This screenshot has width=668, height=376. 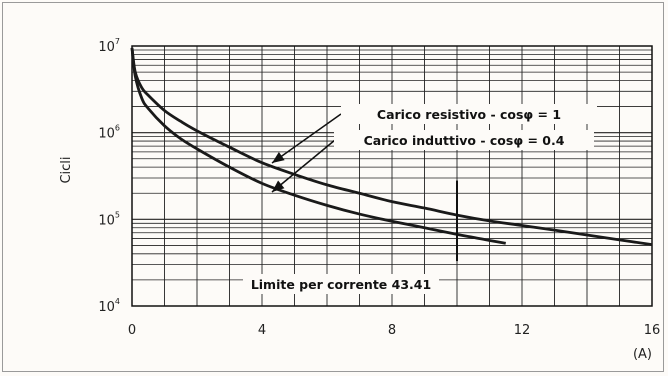 I want to click on annotation-inductive-label: Carico induttivo - cosφ = 0.4, so click(x=464, y=140).